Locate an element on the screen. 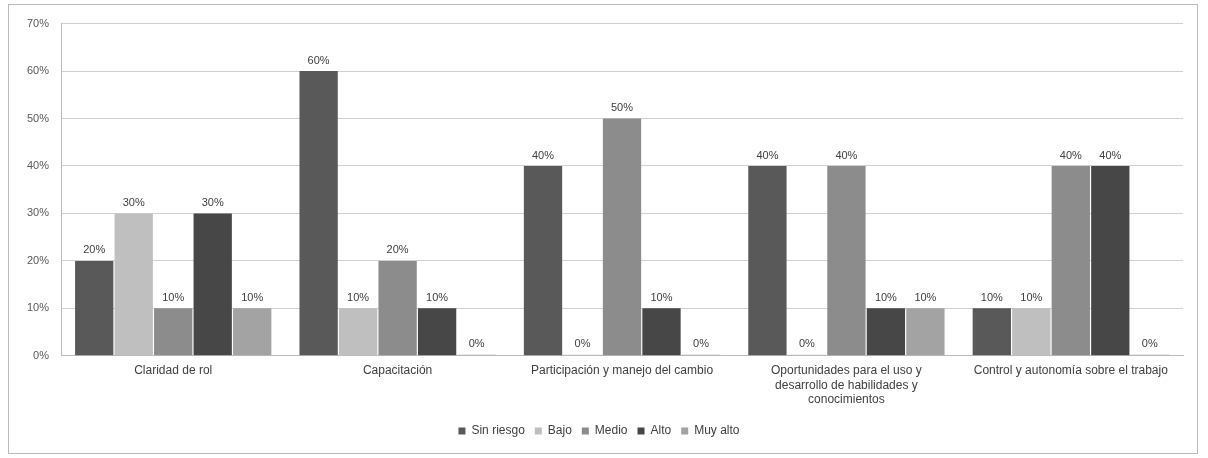 The image size is (1208, 458). y-tick-label: 40% is located at coordinates (38, 165).